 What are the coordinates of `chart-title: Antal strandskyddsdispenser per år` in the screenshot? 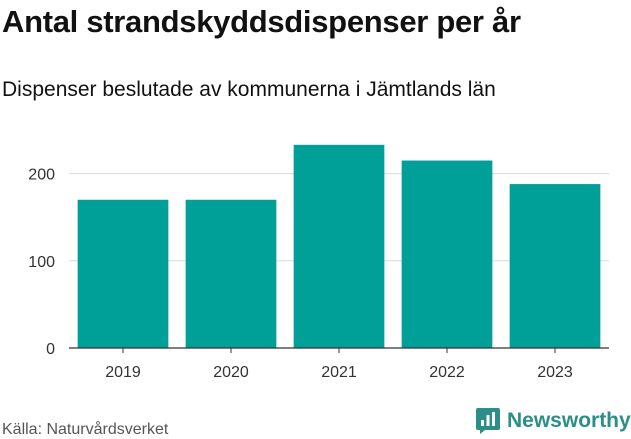 It's located at (261, 21).